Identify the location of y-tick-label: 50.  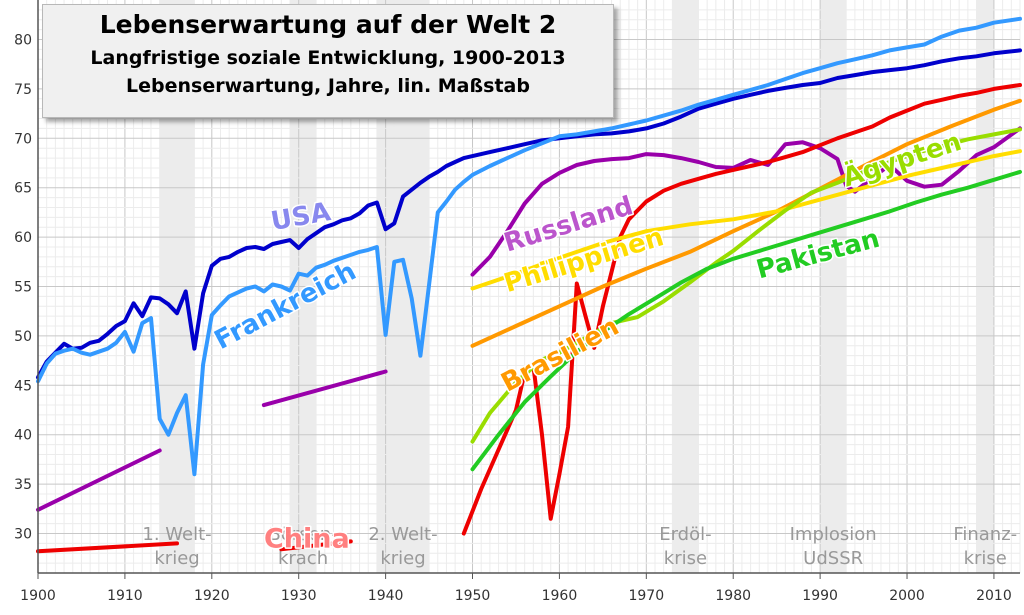
(23, 337).